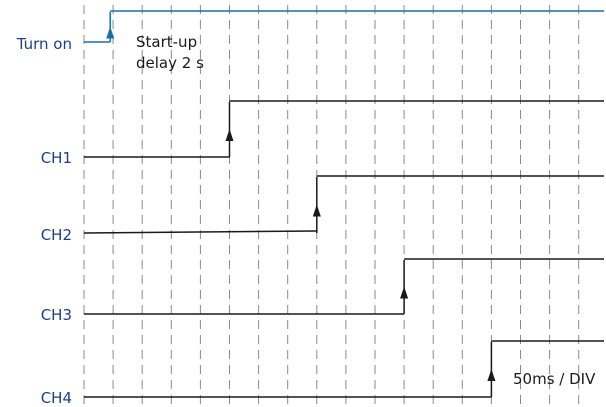  Describe the element at coordinates (56, 315) in the screenshot. I see `signal-label-ch3: CH3` at that location.